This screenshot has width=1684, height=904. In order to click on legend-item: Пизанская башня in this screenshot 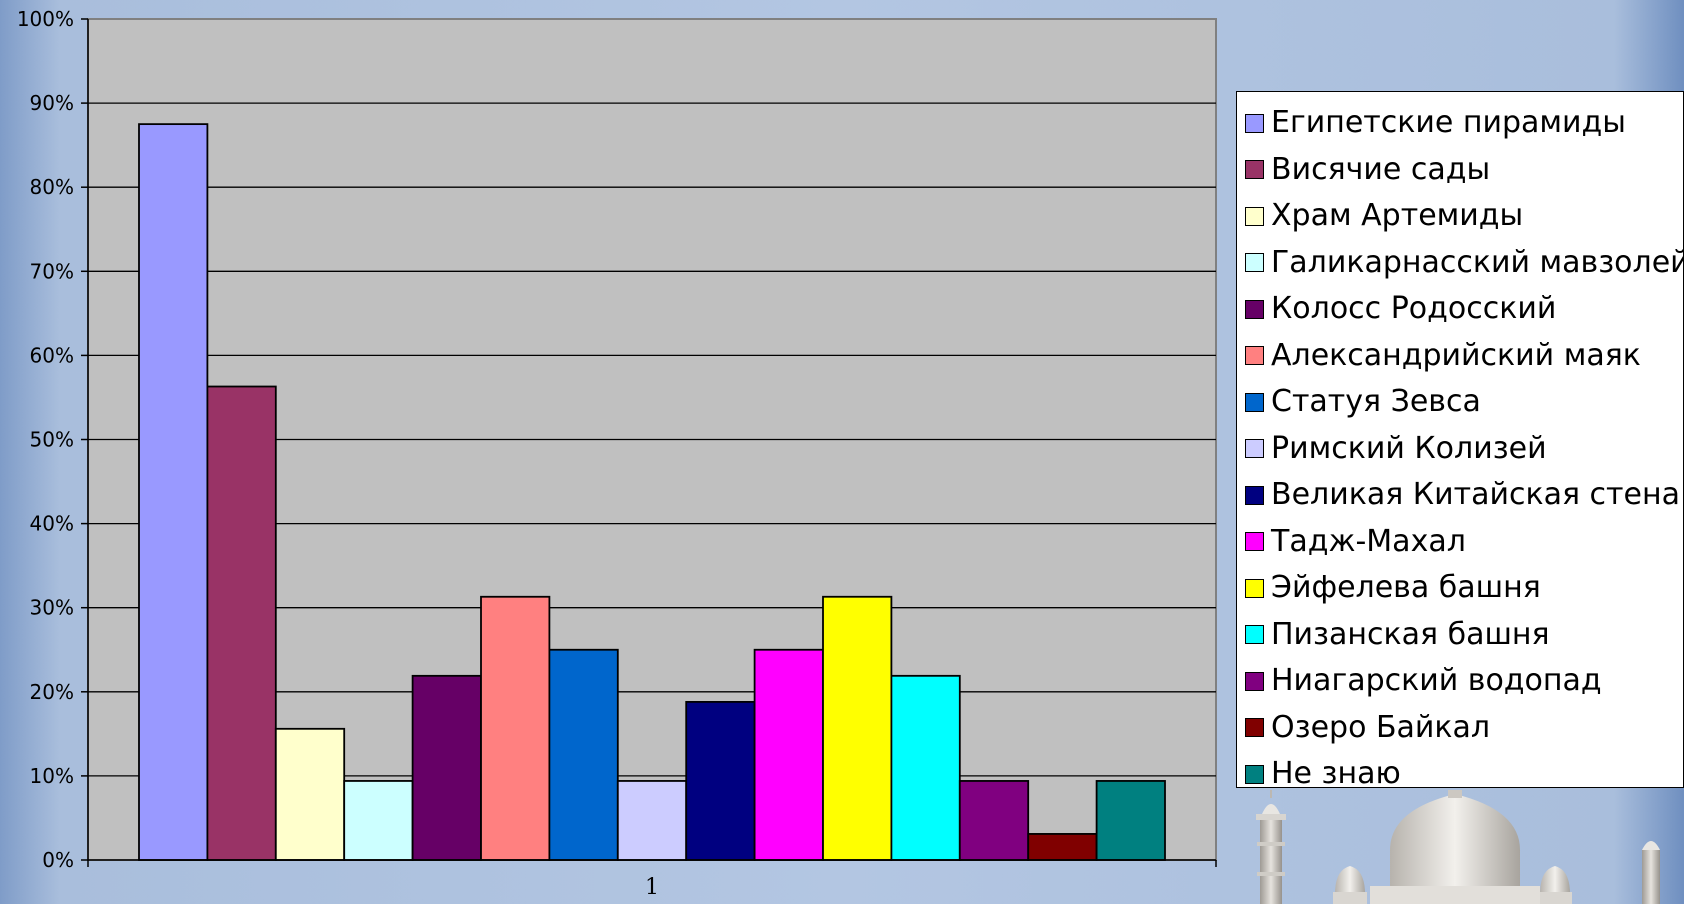, I will do `click(1464, 635)`.